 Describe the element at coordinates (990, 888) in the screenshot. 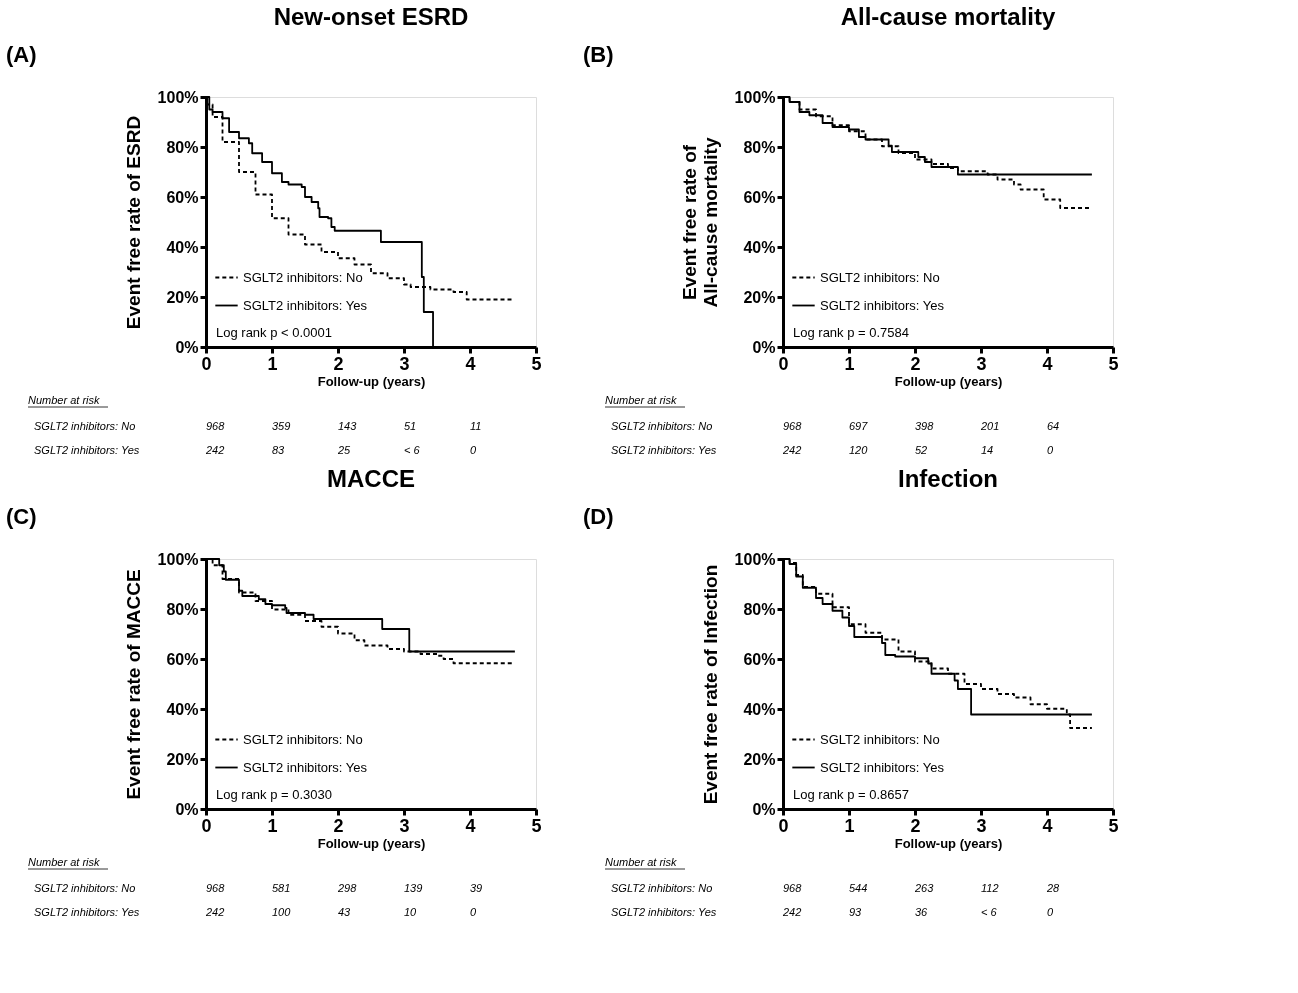

I see `text: 112` at that location.